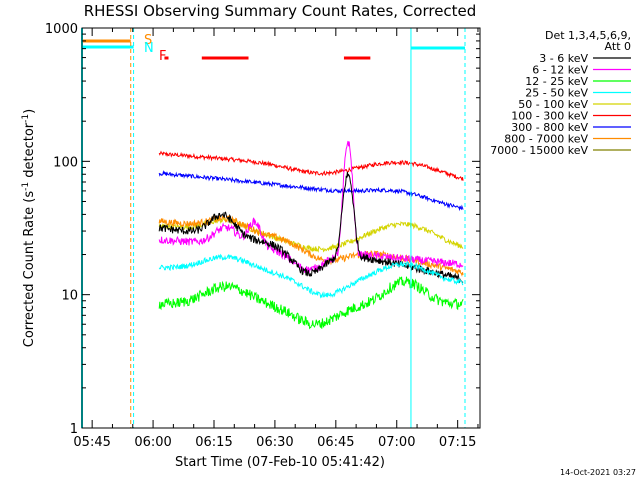  I want to click on legend-label: 100 - 300 keV, so click(549, 116).